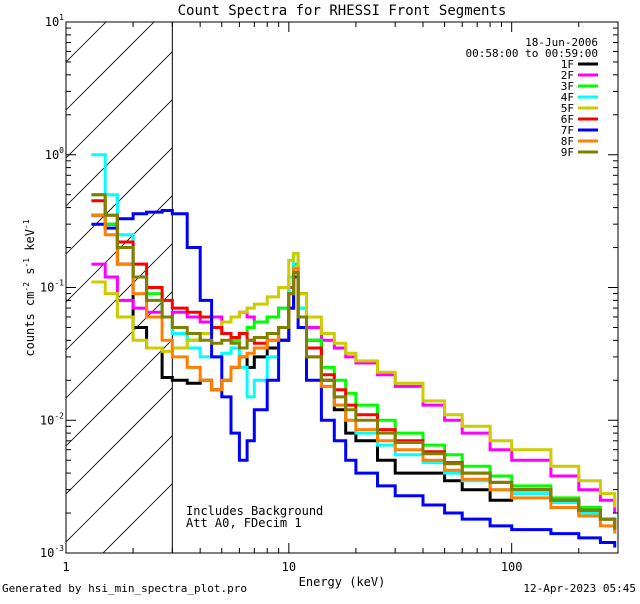 This screenshot has height=604, width=640. Describe the element at coordinates (65, 567) in the screenshot. I see `x-tick-label: 1` at that location.